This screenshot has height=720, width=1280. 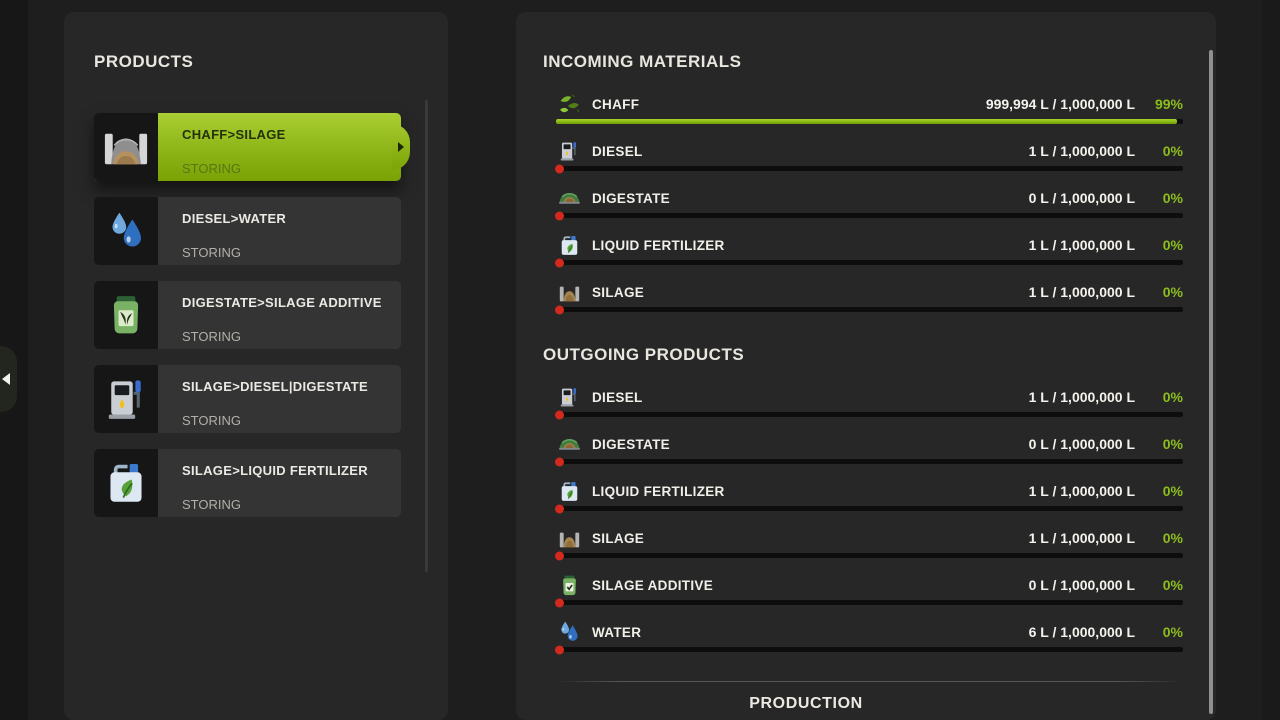 I want to click on material-name: SILAGE ADDITIVE, so click(x=653, y=585).